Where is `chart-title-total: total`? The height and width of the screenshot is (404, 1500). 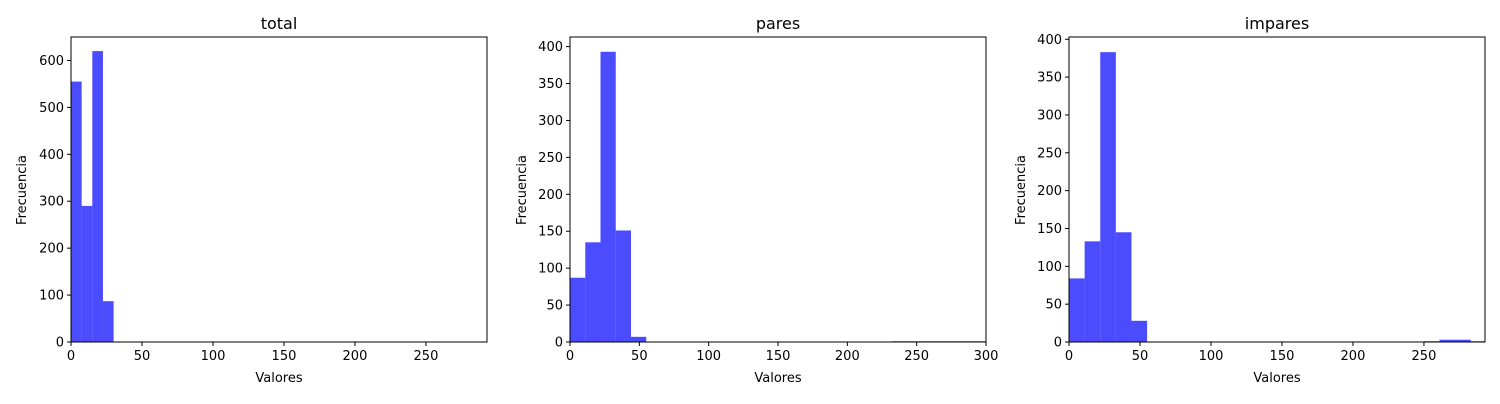
chart-title-total: total is located at coordinates (279, 23).